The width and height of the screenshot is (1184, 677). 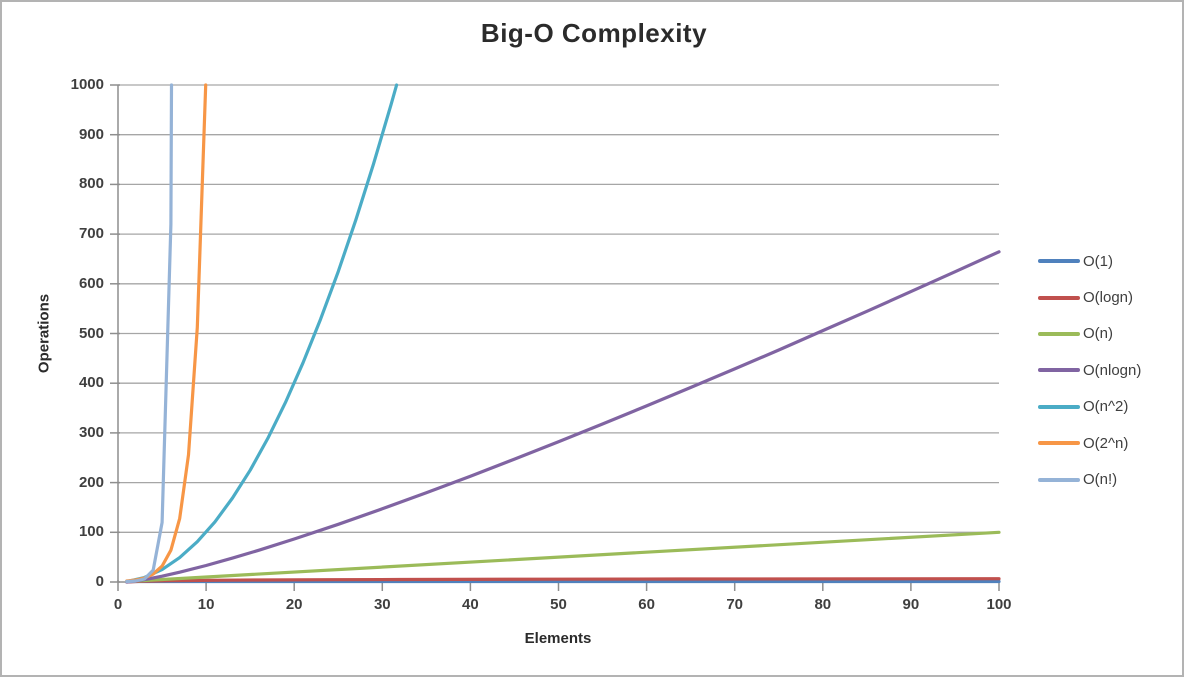 I want to click on y-tick-label: 200, so click(x=91, y=482).